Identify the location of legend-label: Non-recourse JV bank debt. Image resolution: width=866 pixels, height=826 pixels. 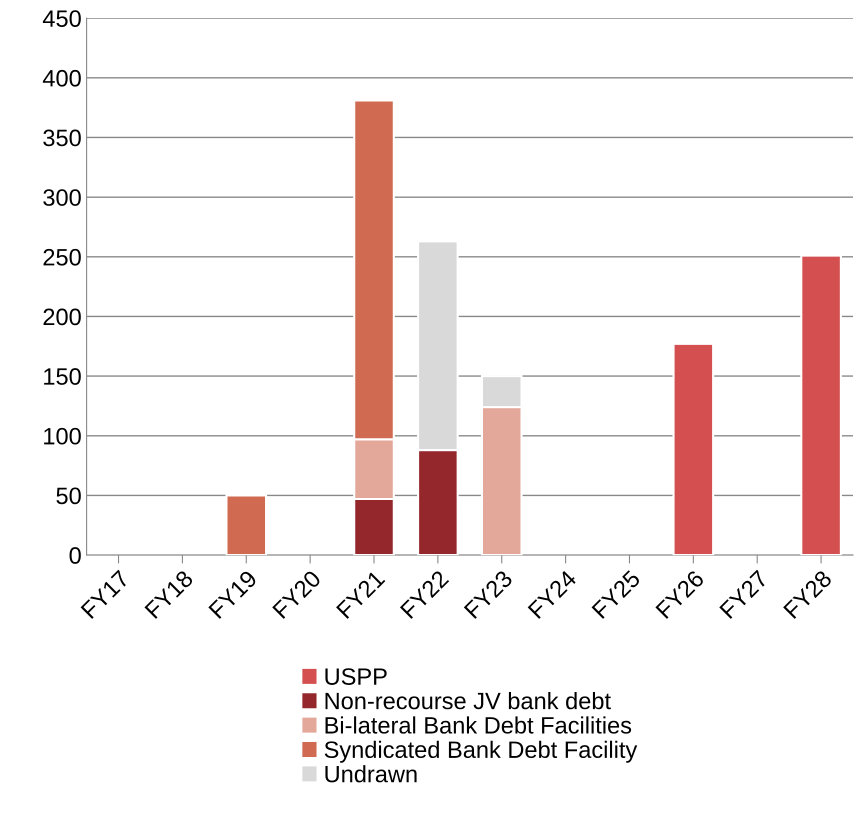
(468, 701).